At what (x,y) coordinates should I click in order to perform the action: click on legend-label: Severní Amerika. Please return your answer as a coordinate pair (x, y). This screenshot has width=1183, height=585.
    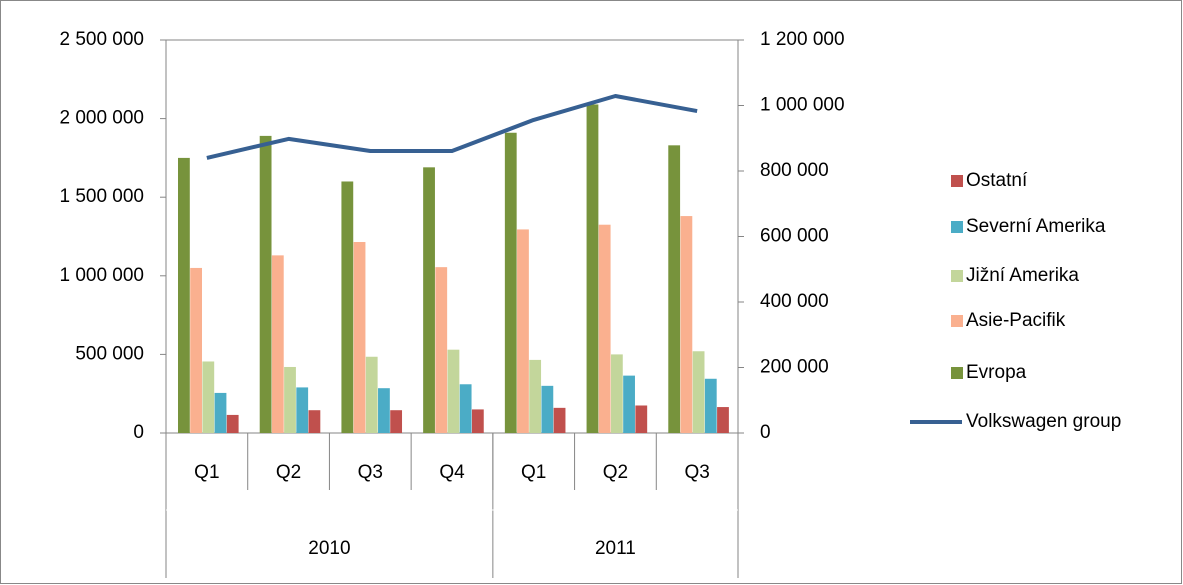
    Looking at the image, I should click on (1036, 226).